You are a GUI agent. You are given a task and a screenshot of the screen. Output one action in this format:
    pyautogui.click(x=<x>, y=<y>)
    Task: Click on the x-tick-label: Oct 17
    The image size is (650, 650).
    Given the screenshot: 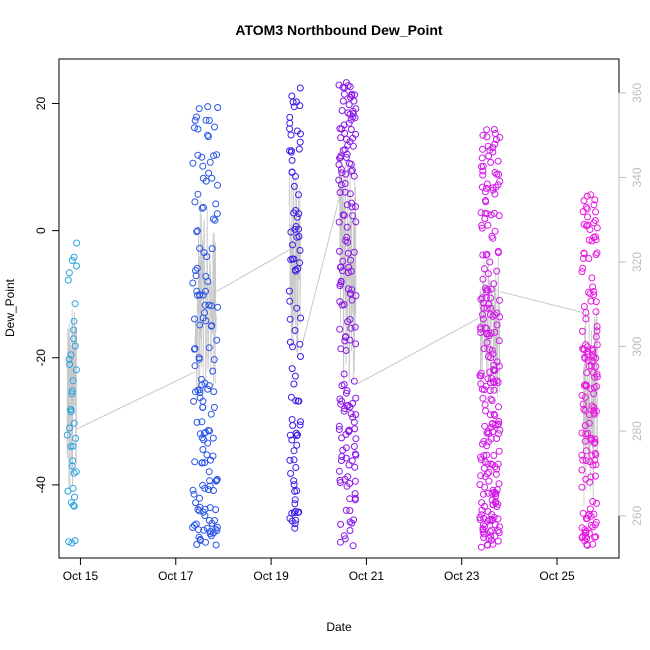 What is the action you would take?
    pyautogui.click(x=176, y=576)
    